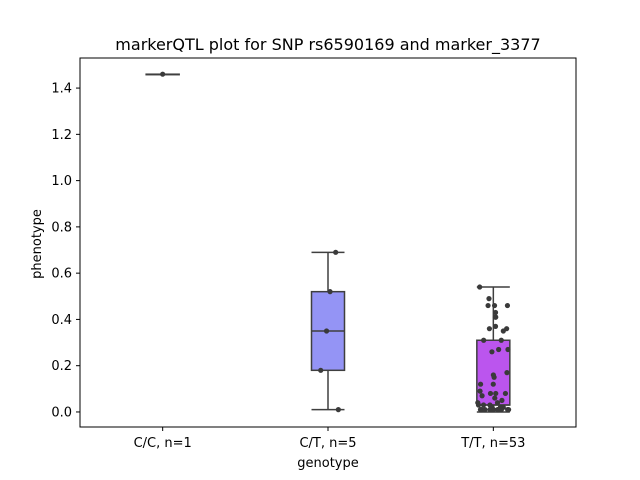 The width and height of the screenshot is (640, 480). I want to click on y-tick-label: 0.0, so click(61, 412).